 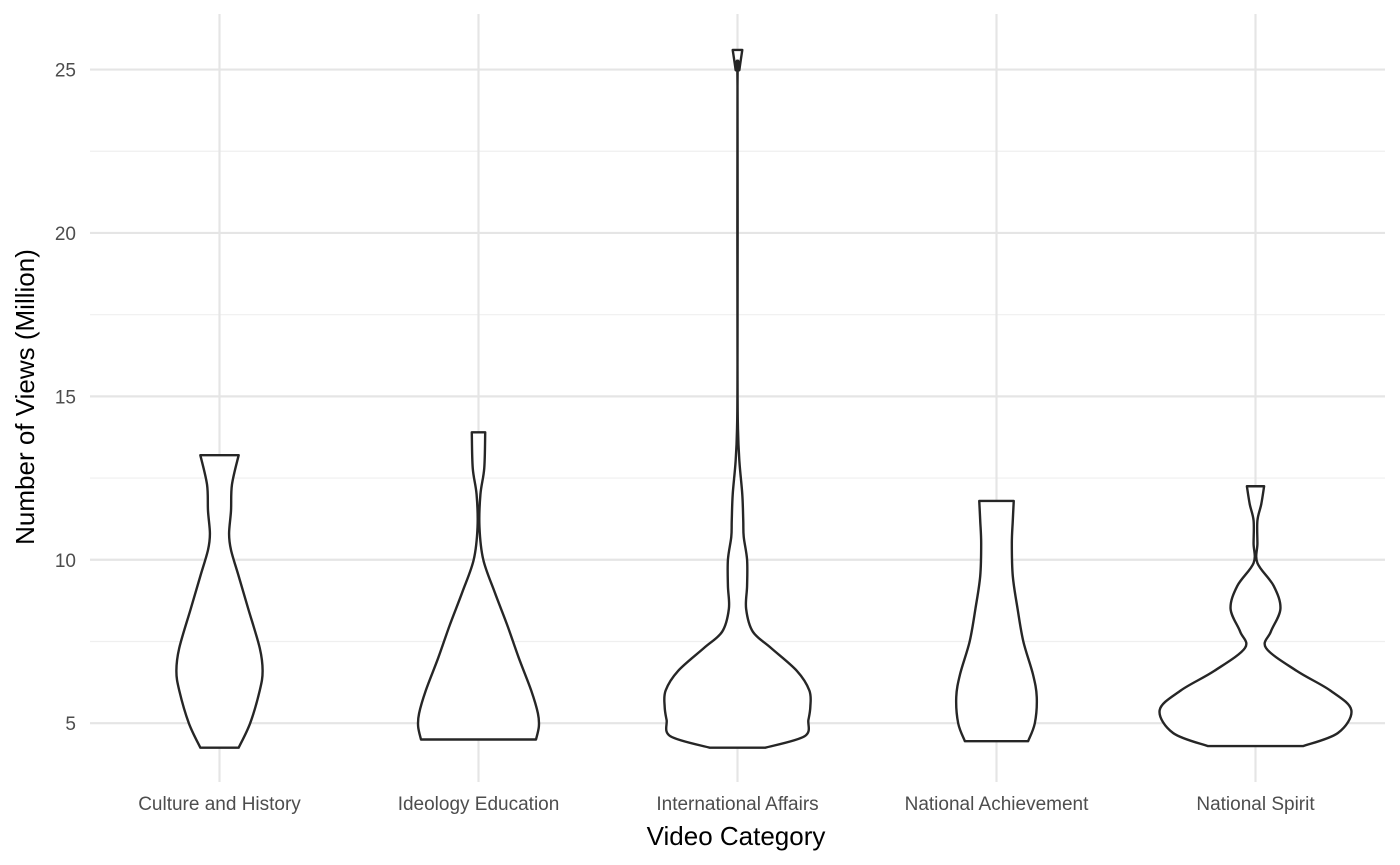 What do you see at coordinates (70, 724) in the screenshot?
I see `y-tick-label: 5` at bounding box center [70, 724].